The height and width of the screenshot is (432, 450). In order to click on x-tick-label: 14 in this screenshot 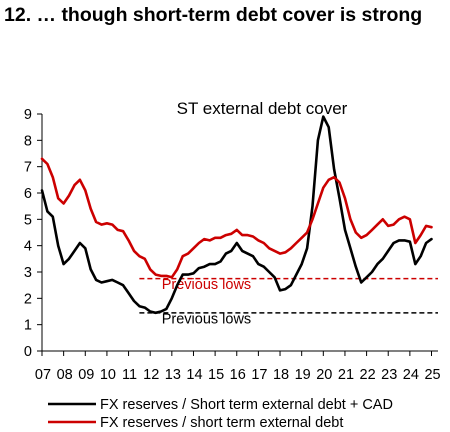, I will do `click(194, 375)`.